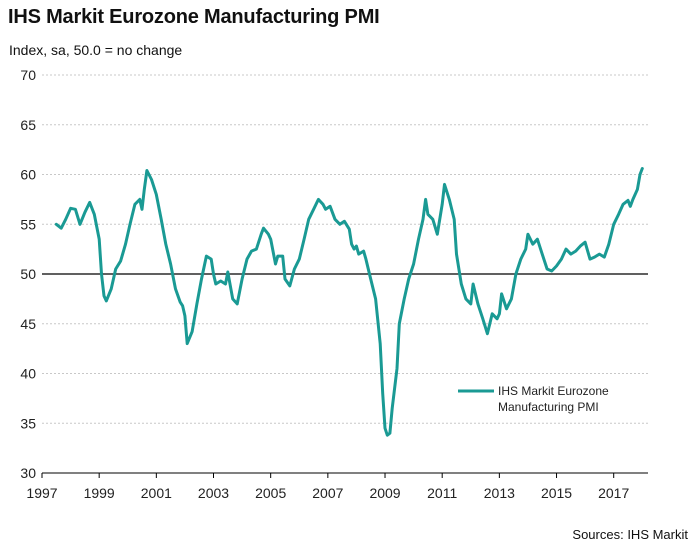 This screenshot has width=700, height=549. What do you see at coordinates (213, 493) in the screenshot?
I see `x-tick-label-2003: 2003` at bounding box center [213, 493].